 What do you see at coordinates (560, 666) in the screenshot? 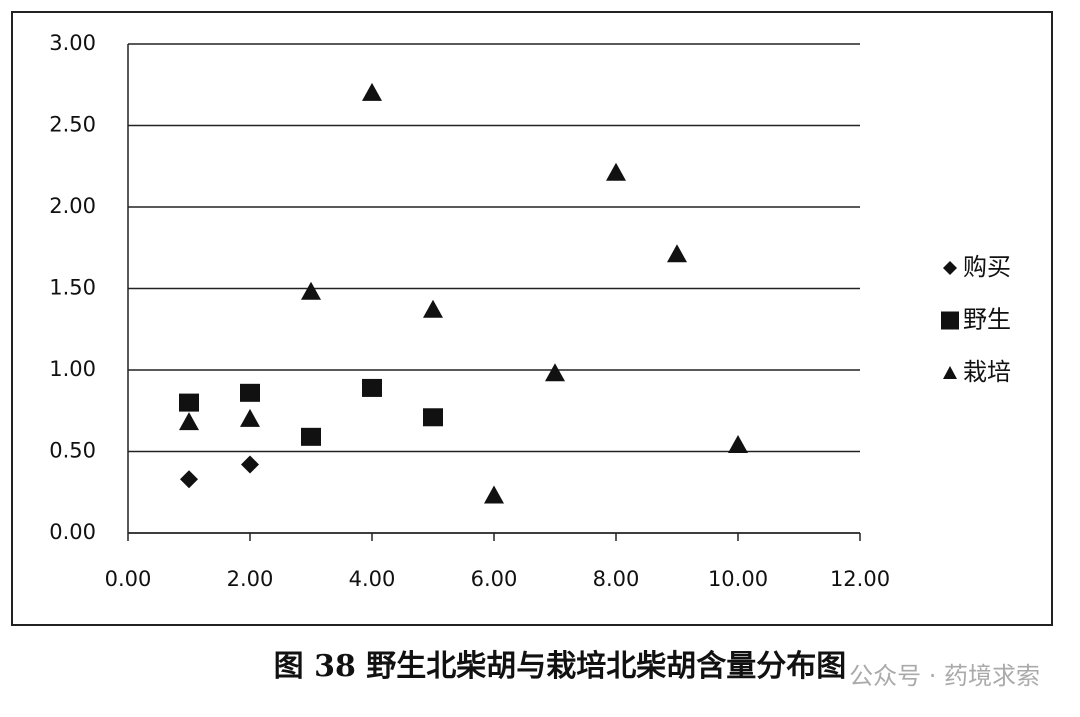
I see `caption: 图 38 野生北柴胡与栽培北柴胡含量分布图` at bounding box center [560, 666].